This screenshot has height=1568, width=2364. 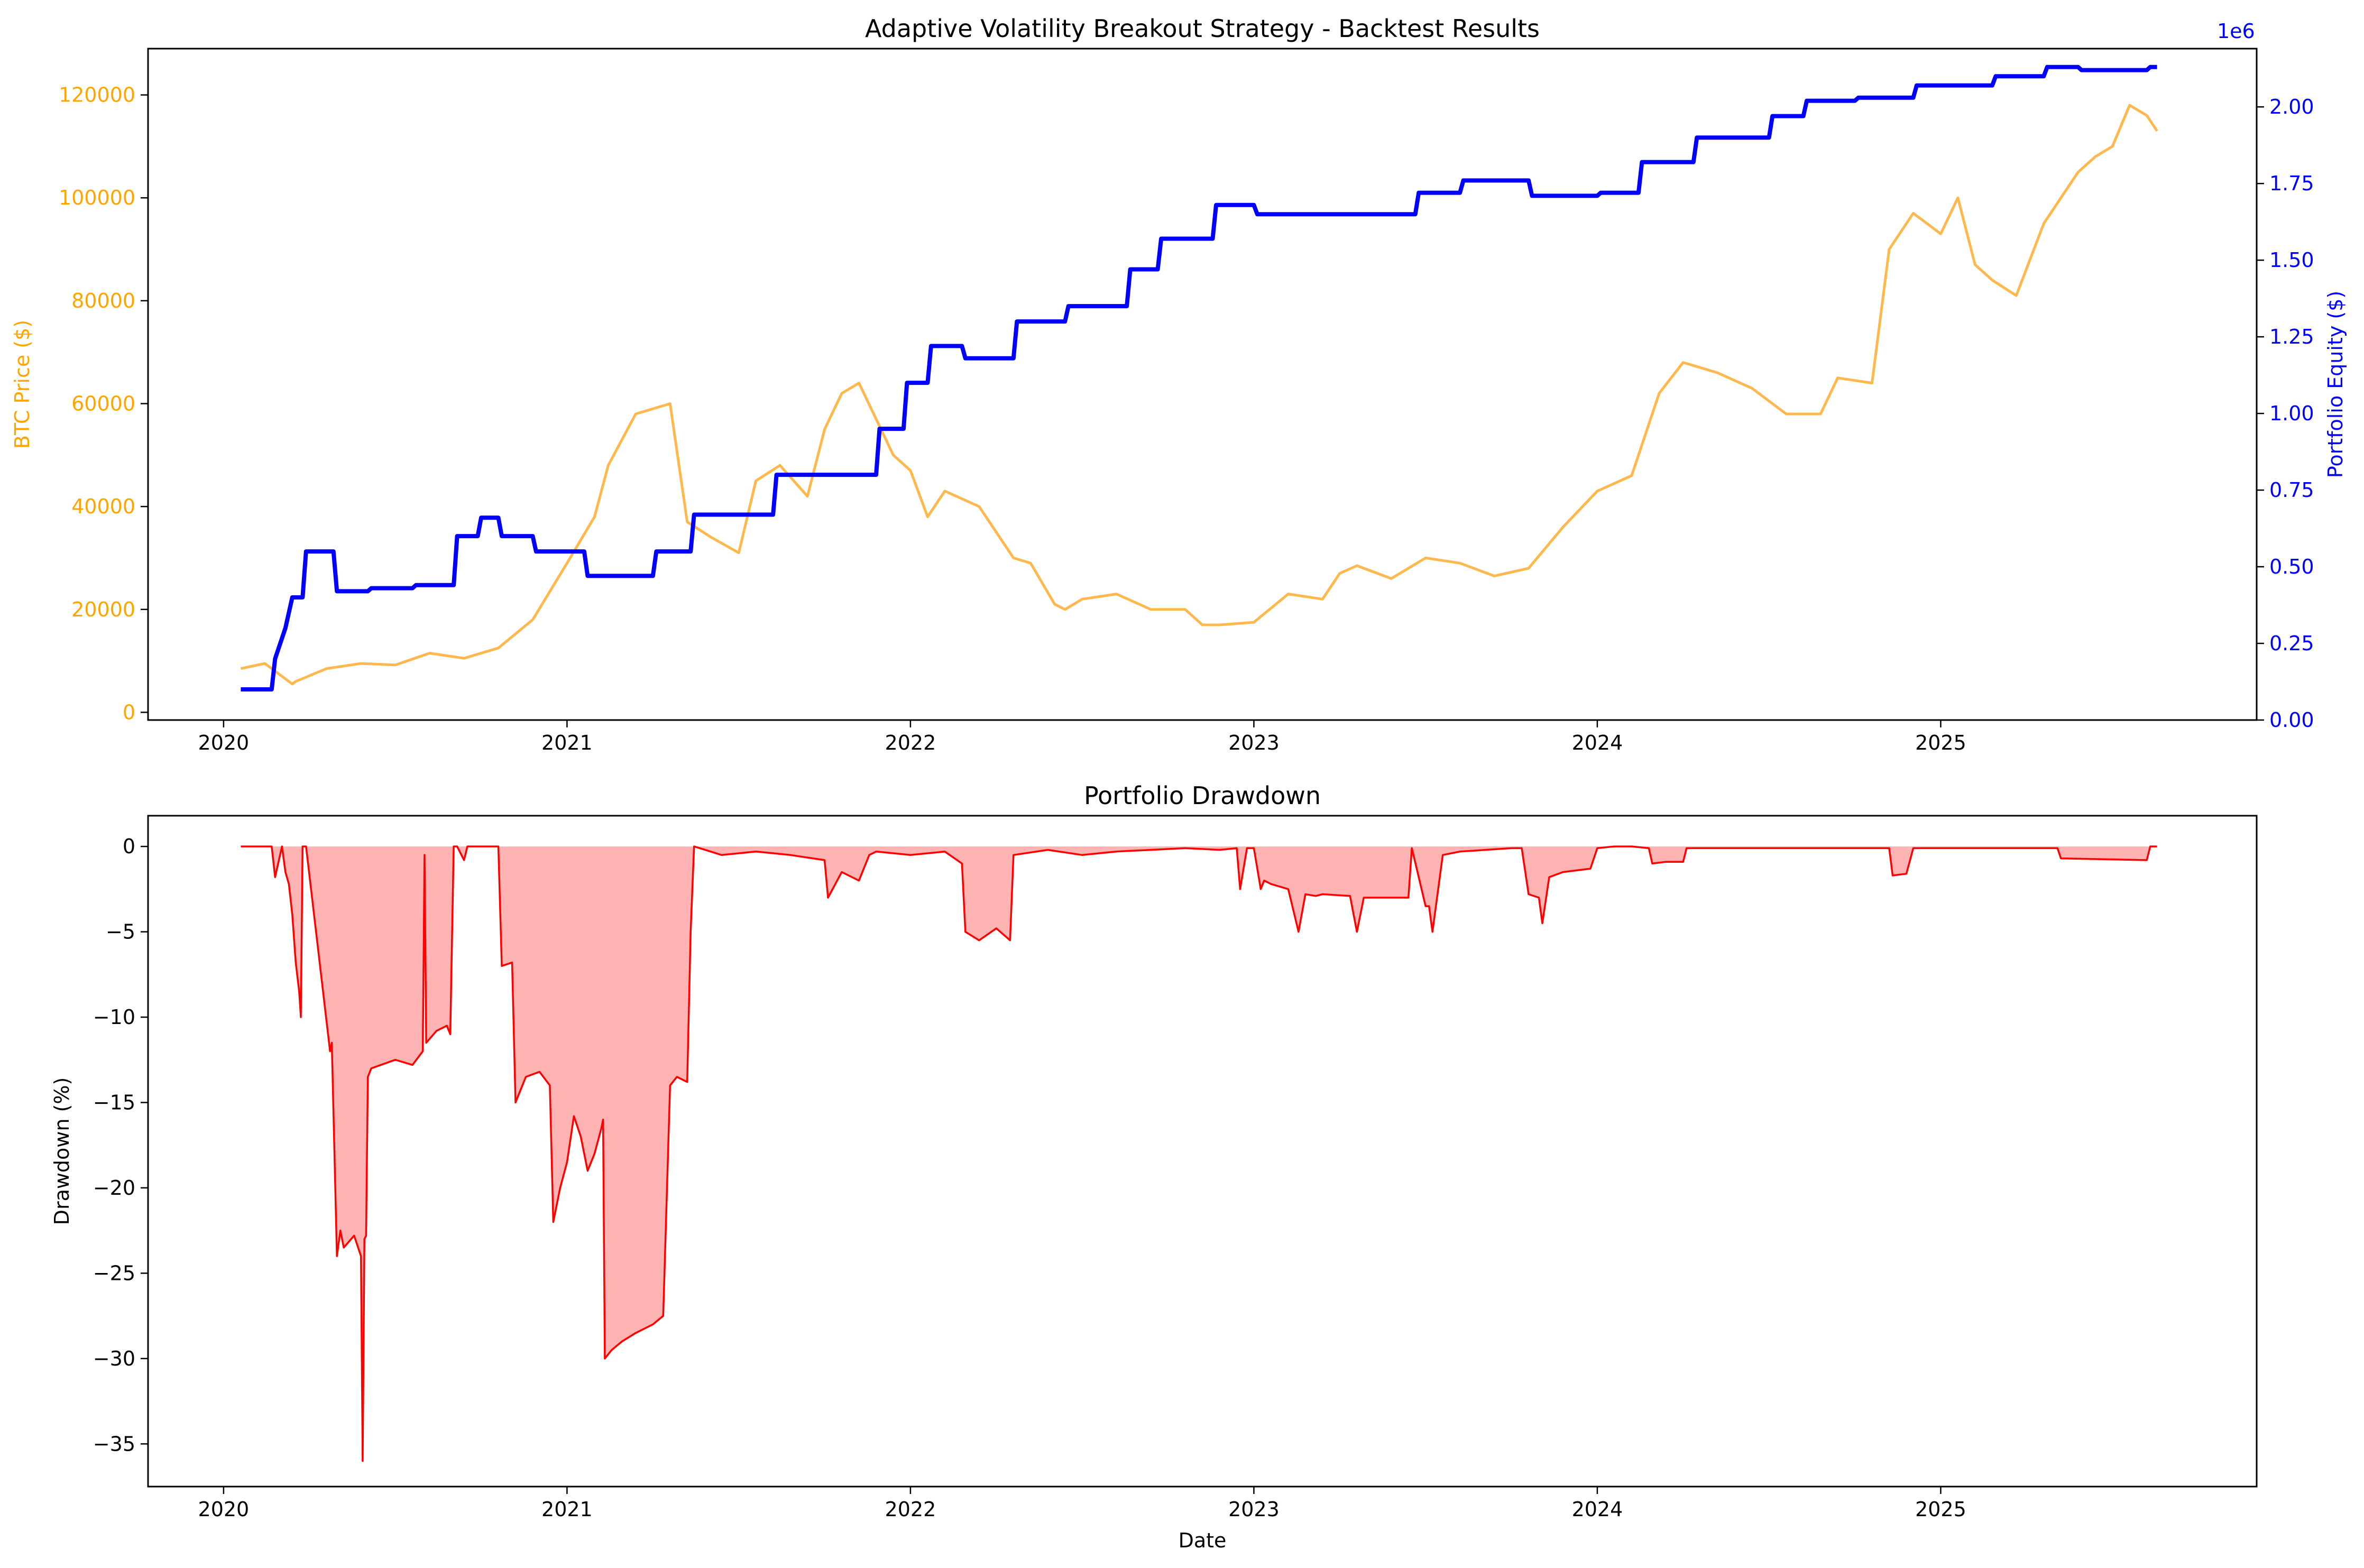 What do you see at coordinates (97, 197) in the screenshot?
I see `price-y-tick-label: 100000` at bounding box center [97, 197].